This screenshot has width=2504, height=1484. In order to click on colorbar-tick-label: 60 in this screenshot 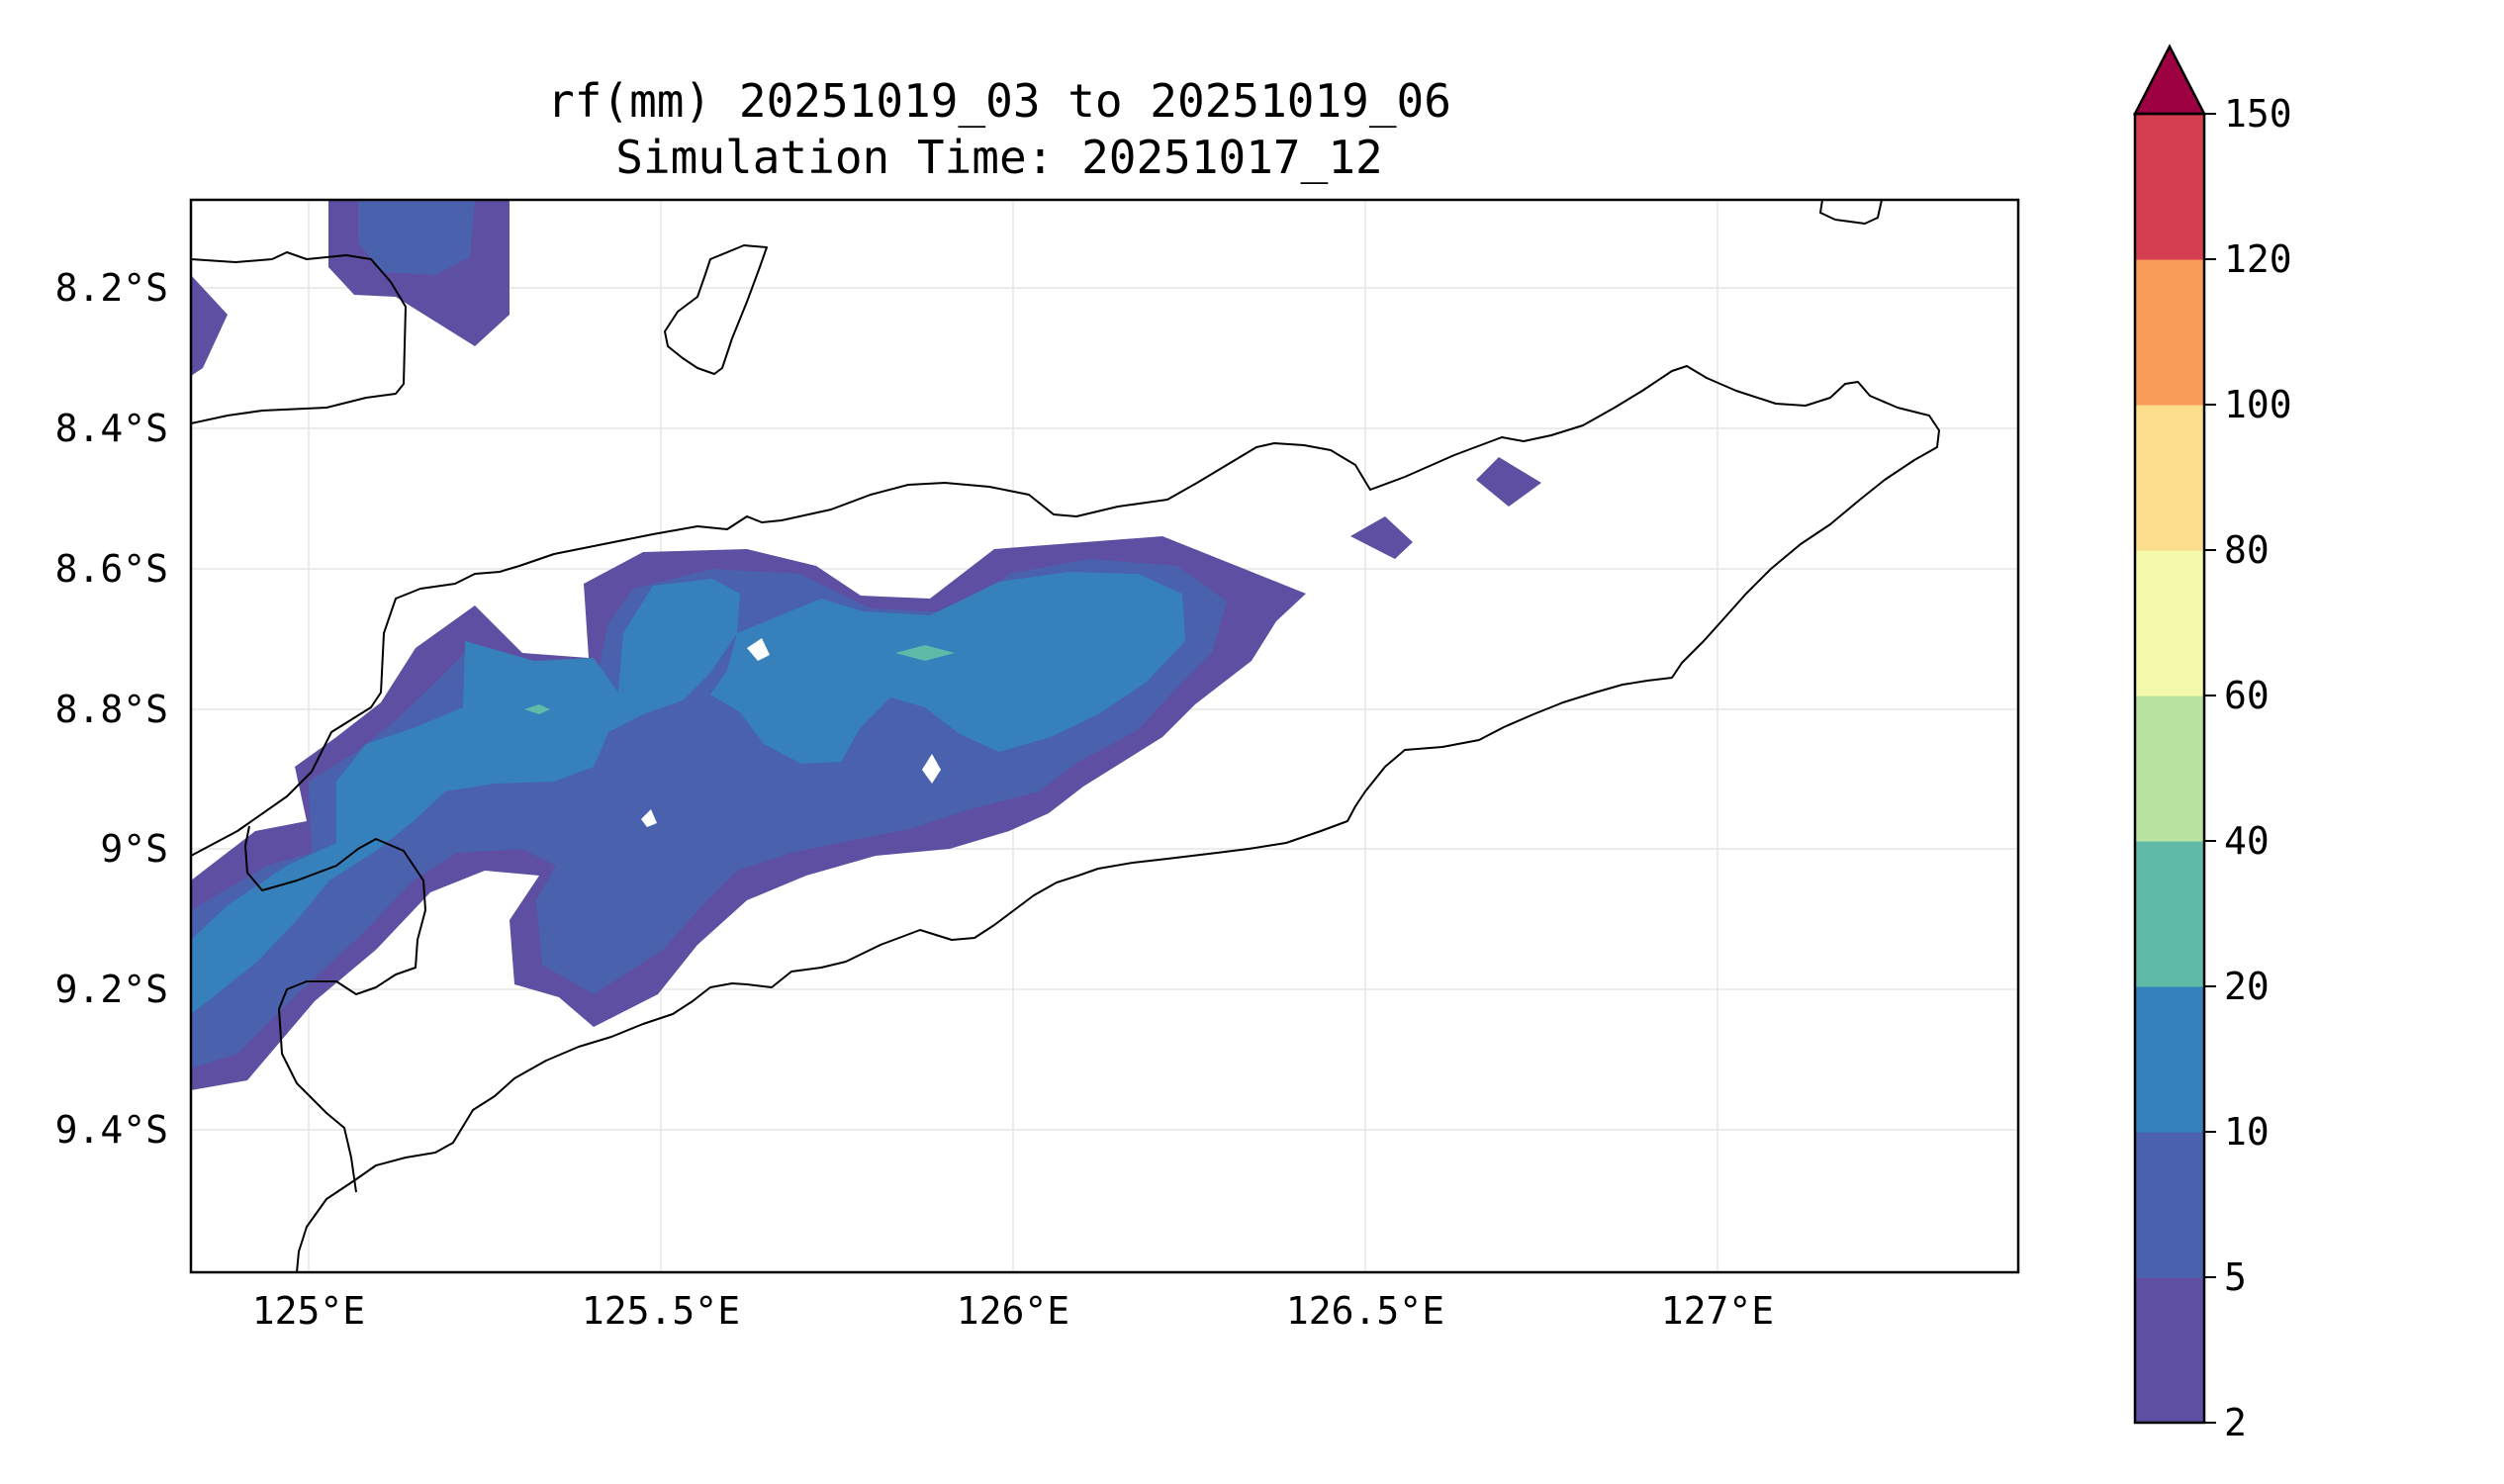, I will do `click(2247, 695)`.